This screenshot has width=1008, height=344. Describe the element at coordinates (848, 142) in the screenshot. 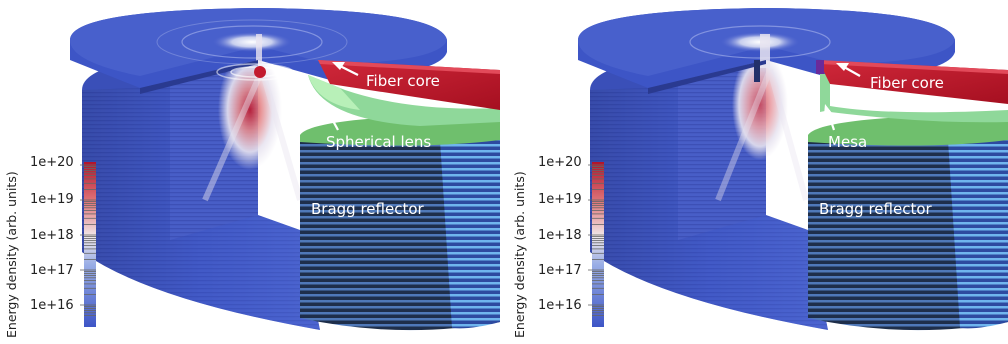

I see `label-mesa: Mesa` at that location.